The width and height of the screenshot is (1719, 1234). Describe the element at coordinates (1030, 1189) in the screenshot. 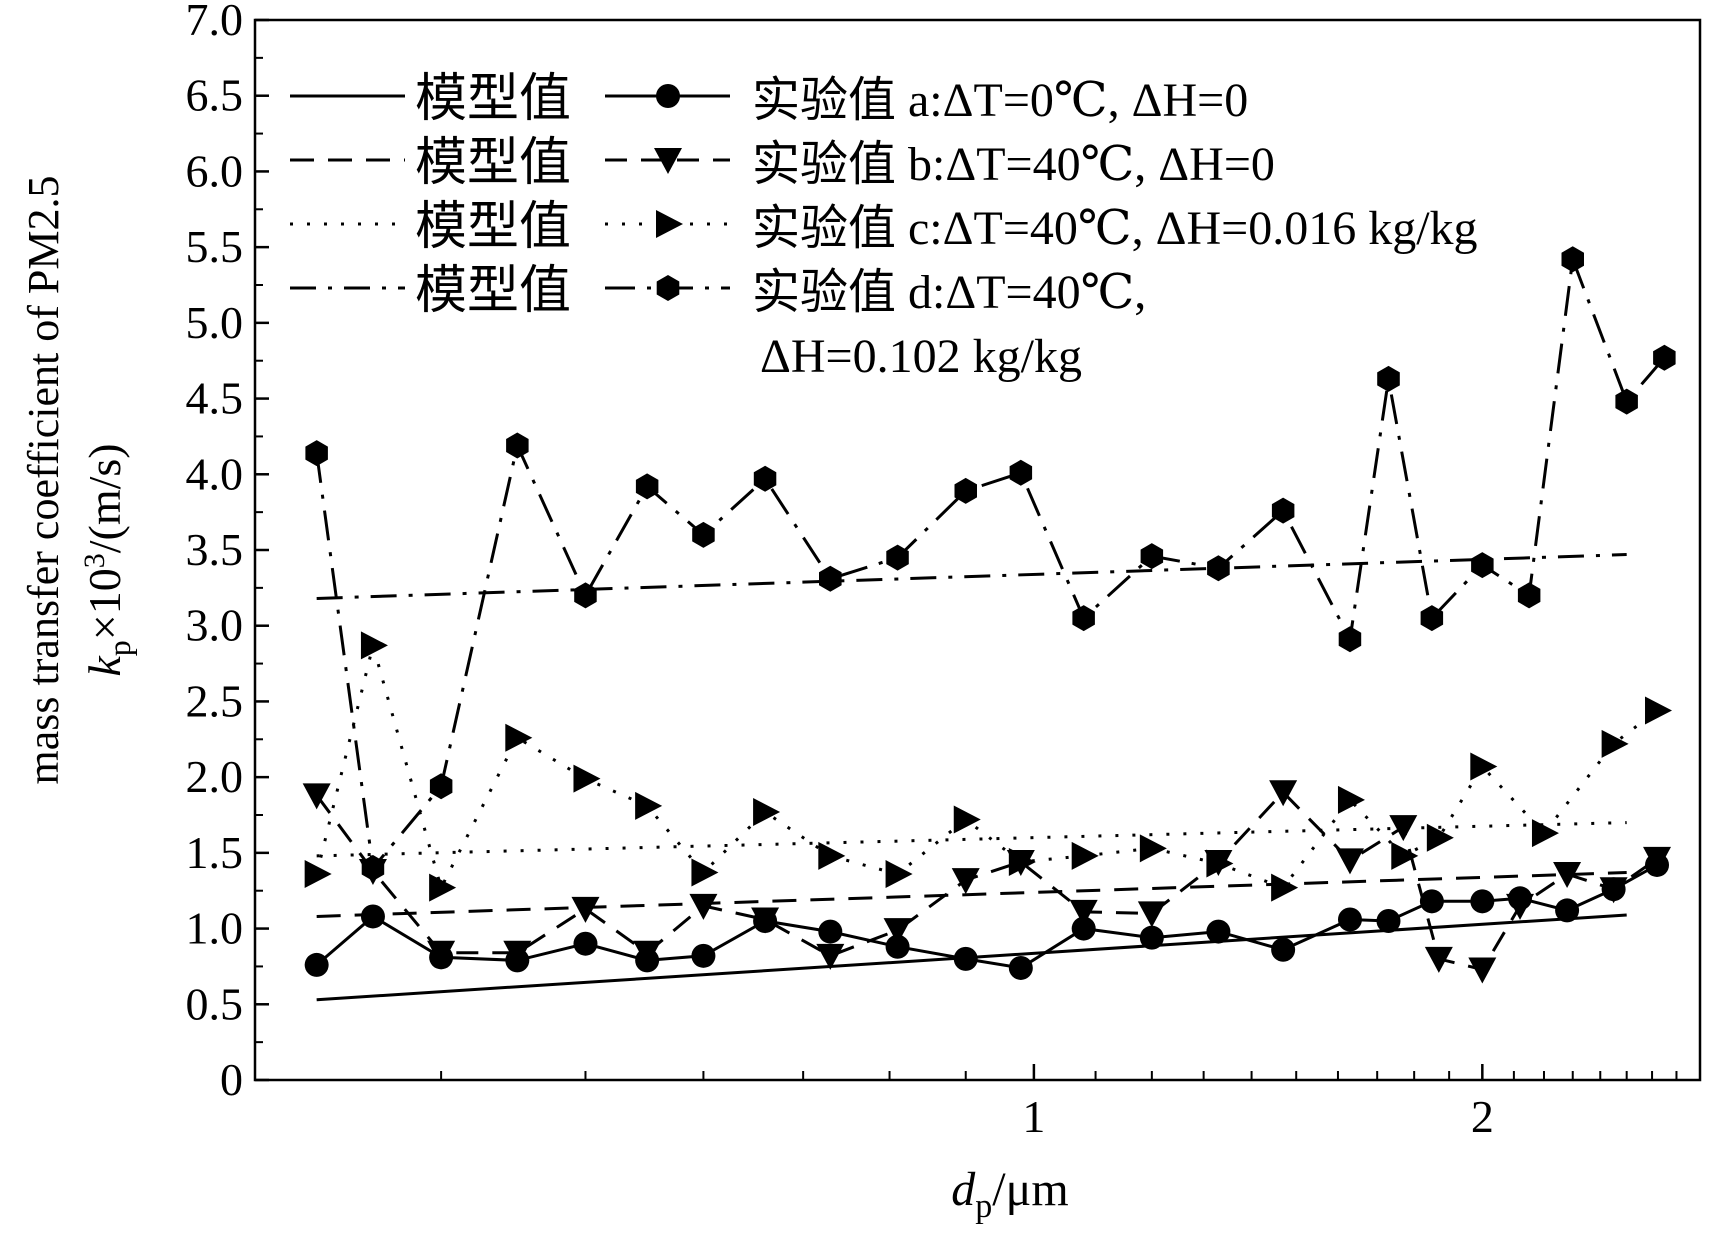

I see `x-label-unit: /μm` at that location.